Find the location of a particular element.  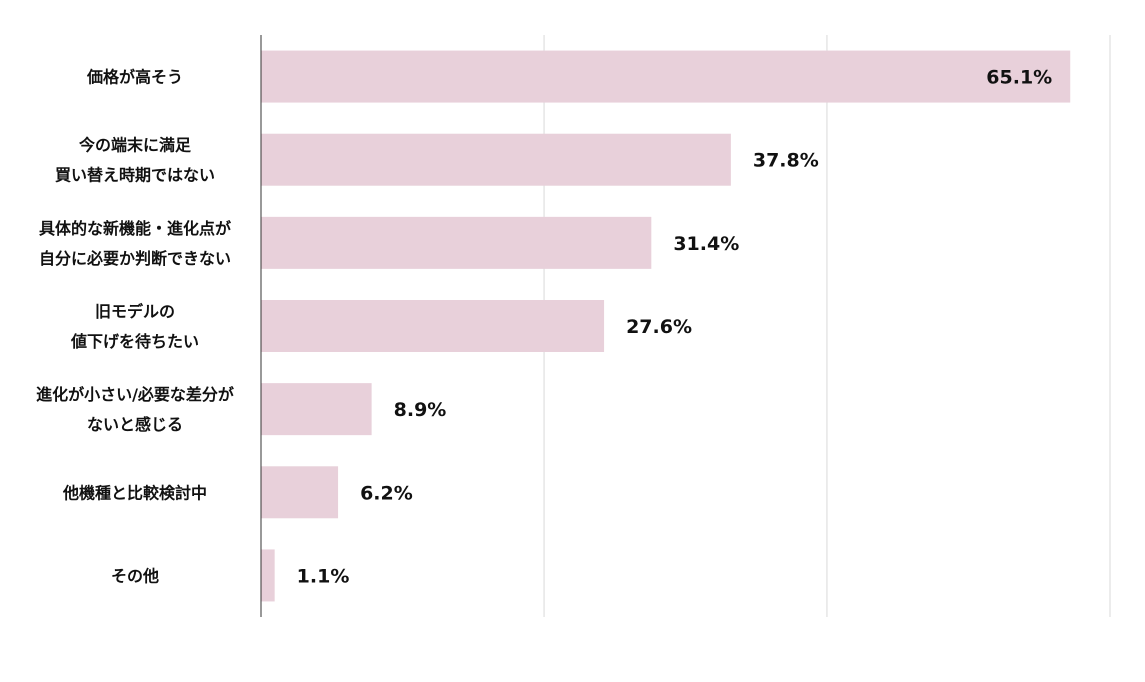

data-label: 65.1% is located at coordinates (1019, 78).